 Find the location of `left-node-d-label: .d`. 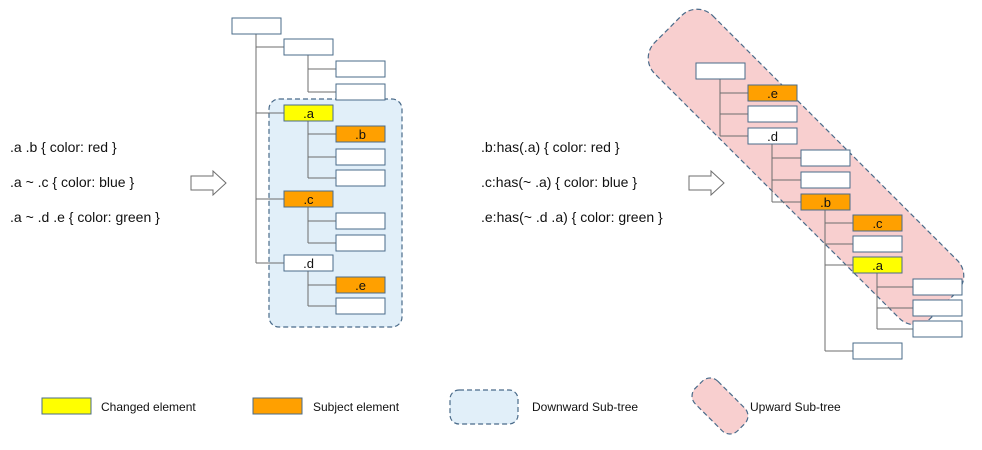

left-node-d-label: .d is located at coordinates (308, 263).